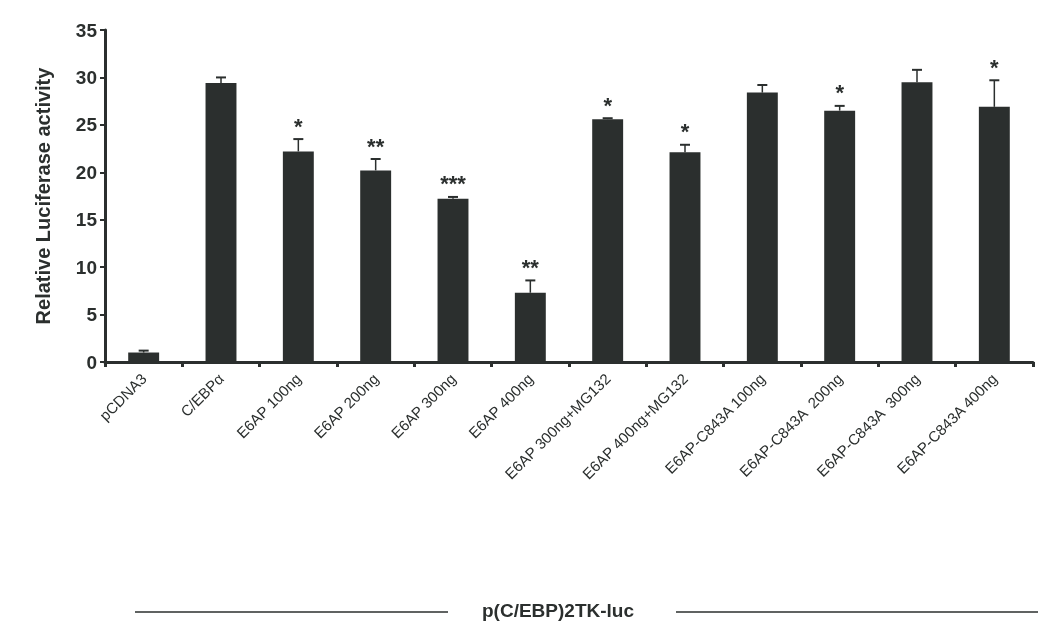  What do you see at coordinates (453, 184) in the screenshot?
I see `annotation: ***` at bounding box center [453, 184].